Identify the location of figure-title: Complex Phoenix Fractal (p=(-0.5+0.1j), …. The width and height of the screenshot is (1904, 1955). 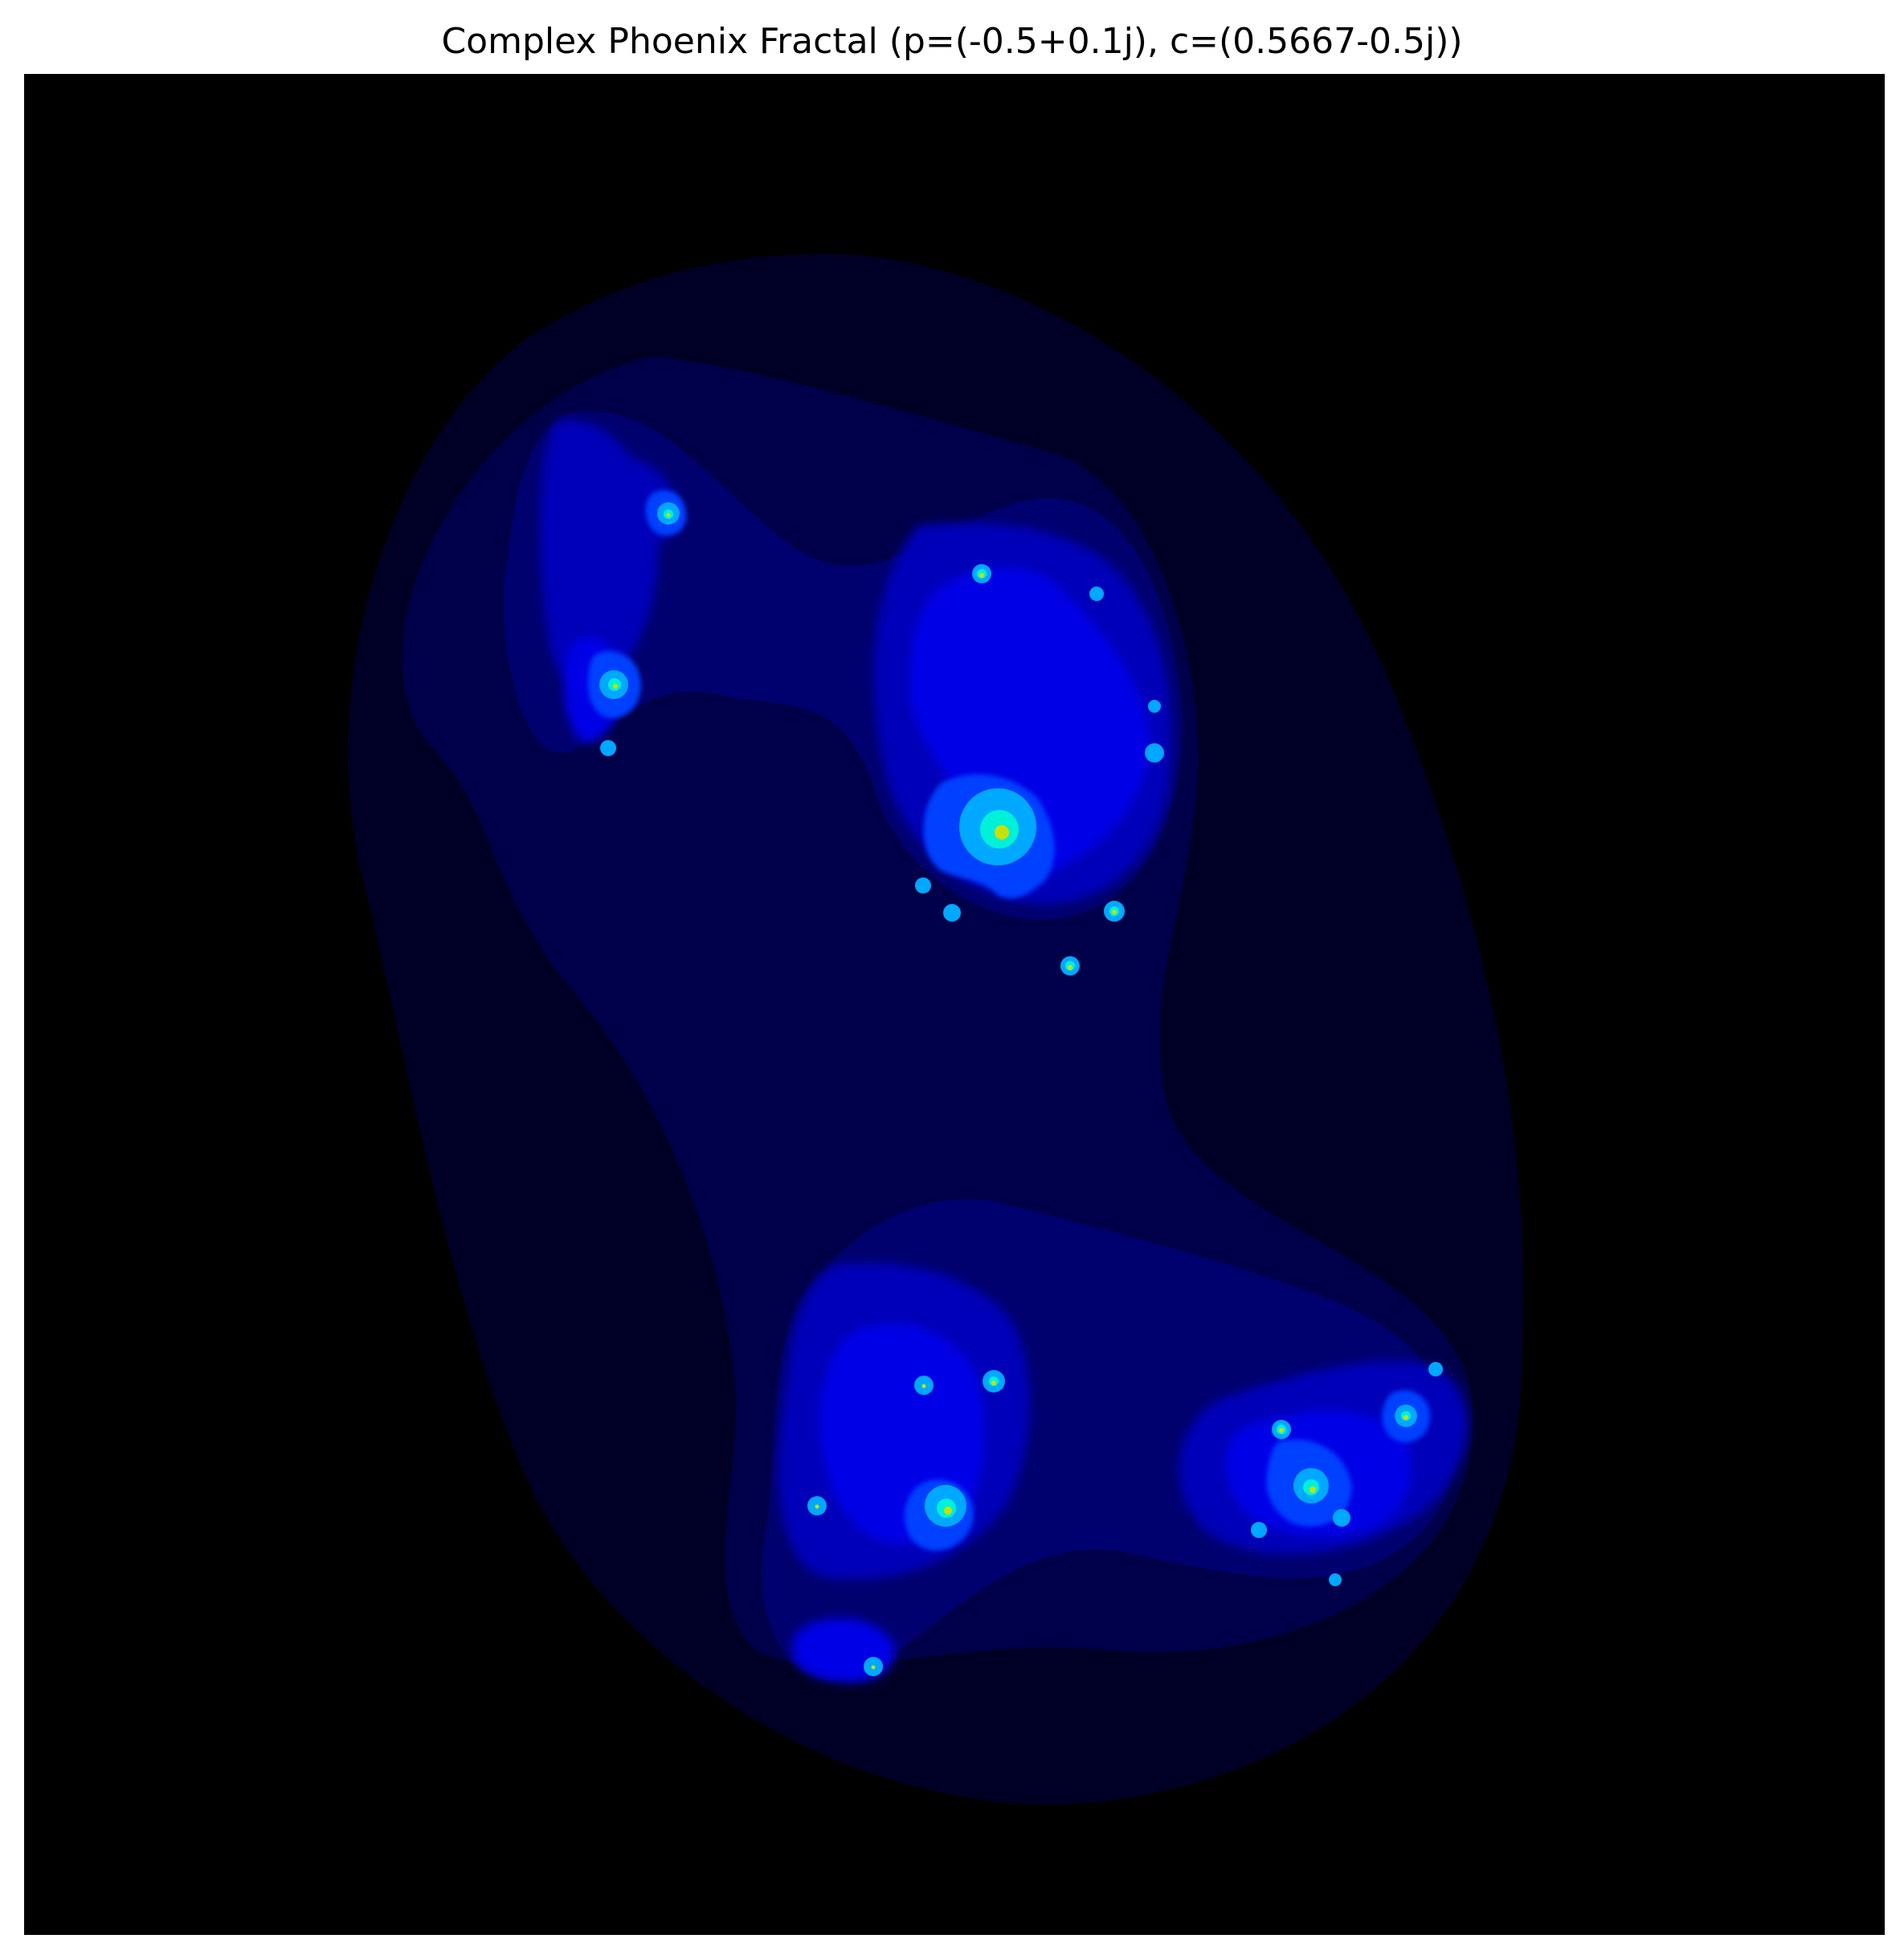
(952, 41).